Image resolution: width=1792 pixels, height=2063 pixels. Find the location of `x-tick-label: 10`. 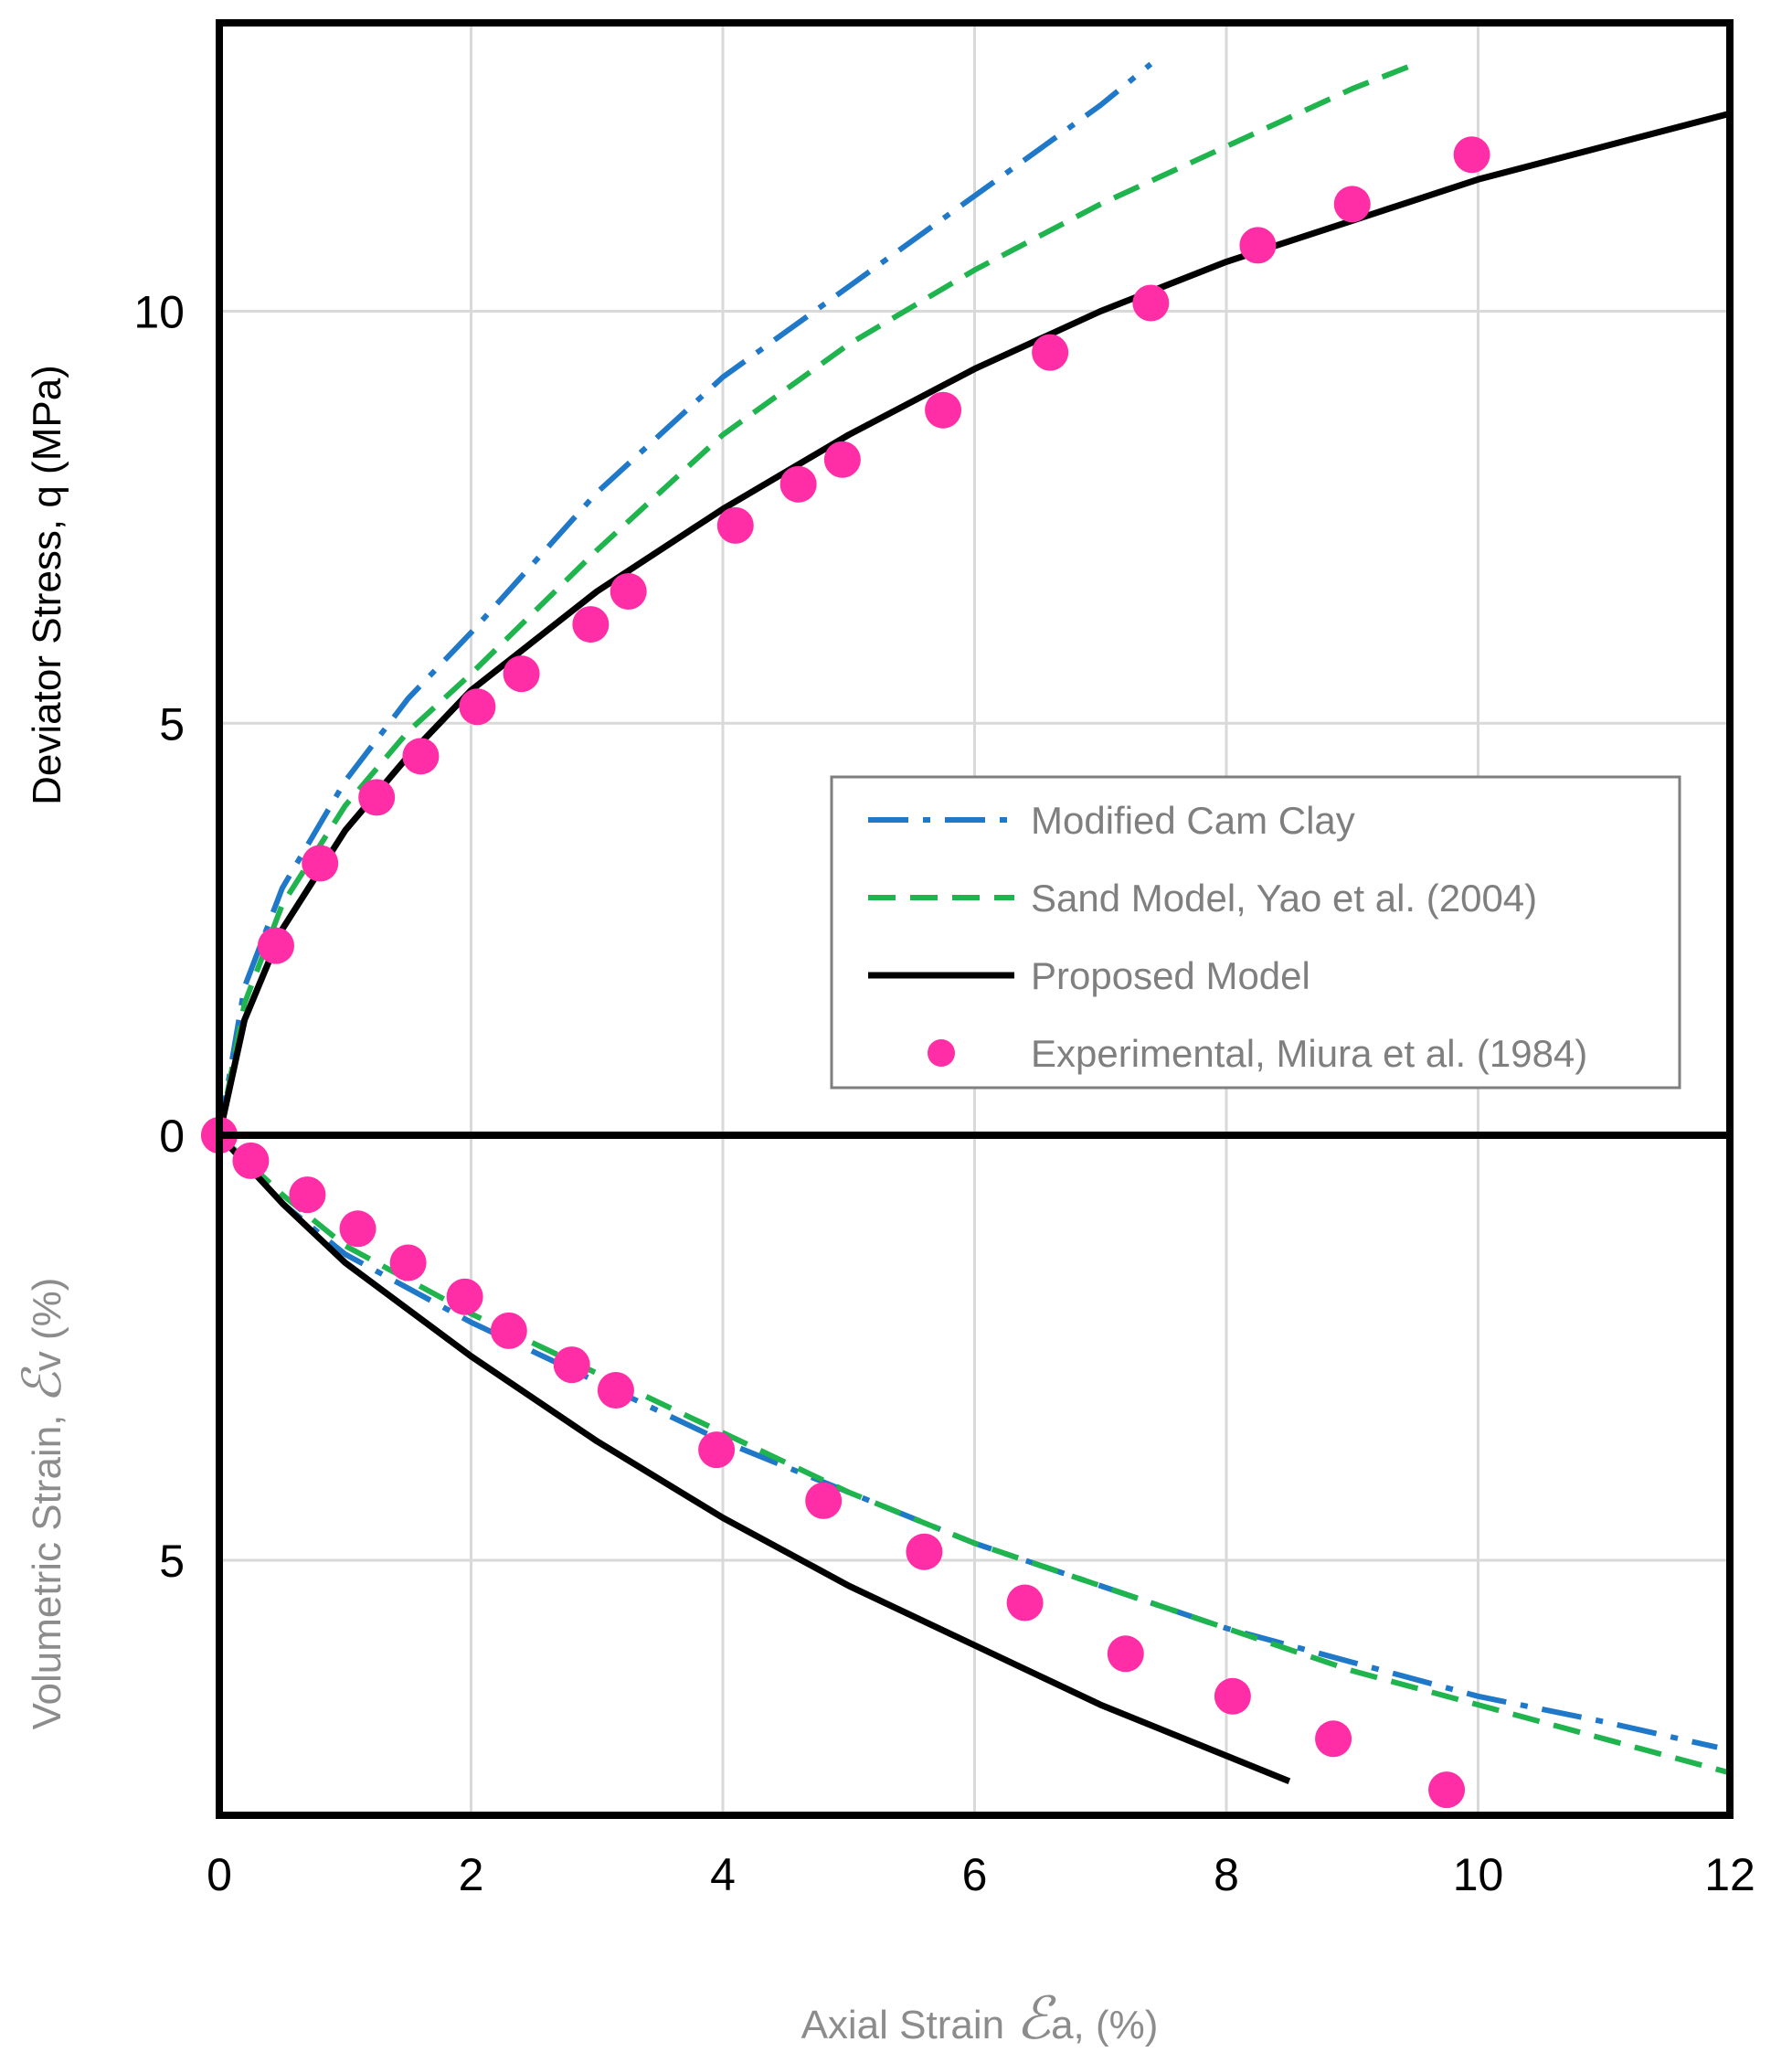

x-tick-label: 10 is located at coordinates (1478, 1874).